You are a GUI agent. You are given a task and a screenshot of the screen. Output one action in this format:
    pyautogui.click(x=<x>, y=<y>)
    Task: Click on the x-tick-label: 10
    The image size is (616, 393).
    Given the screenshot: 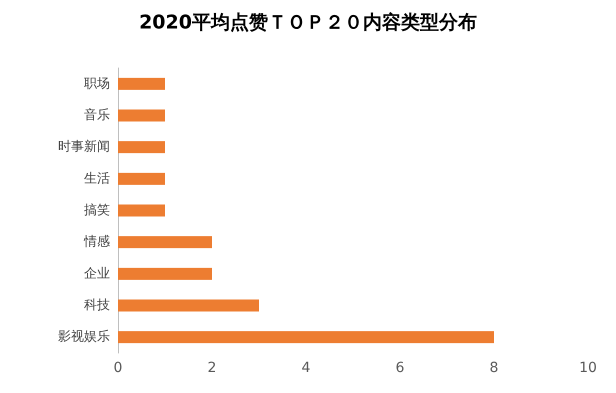 What is the action you would take?
    pyautogui.click(x=588, y=368)
    